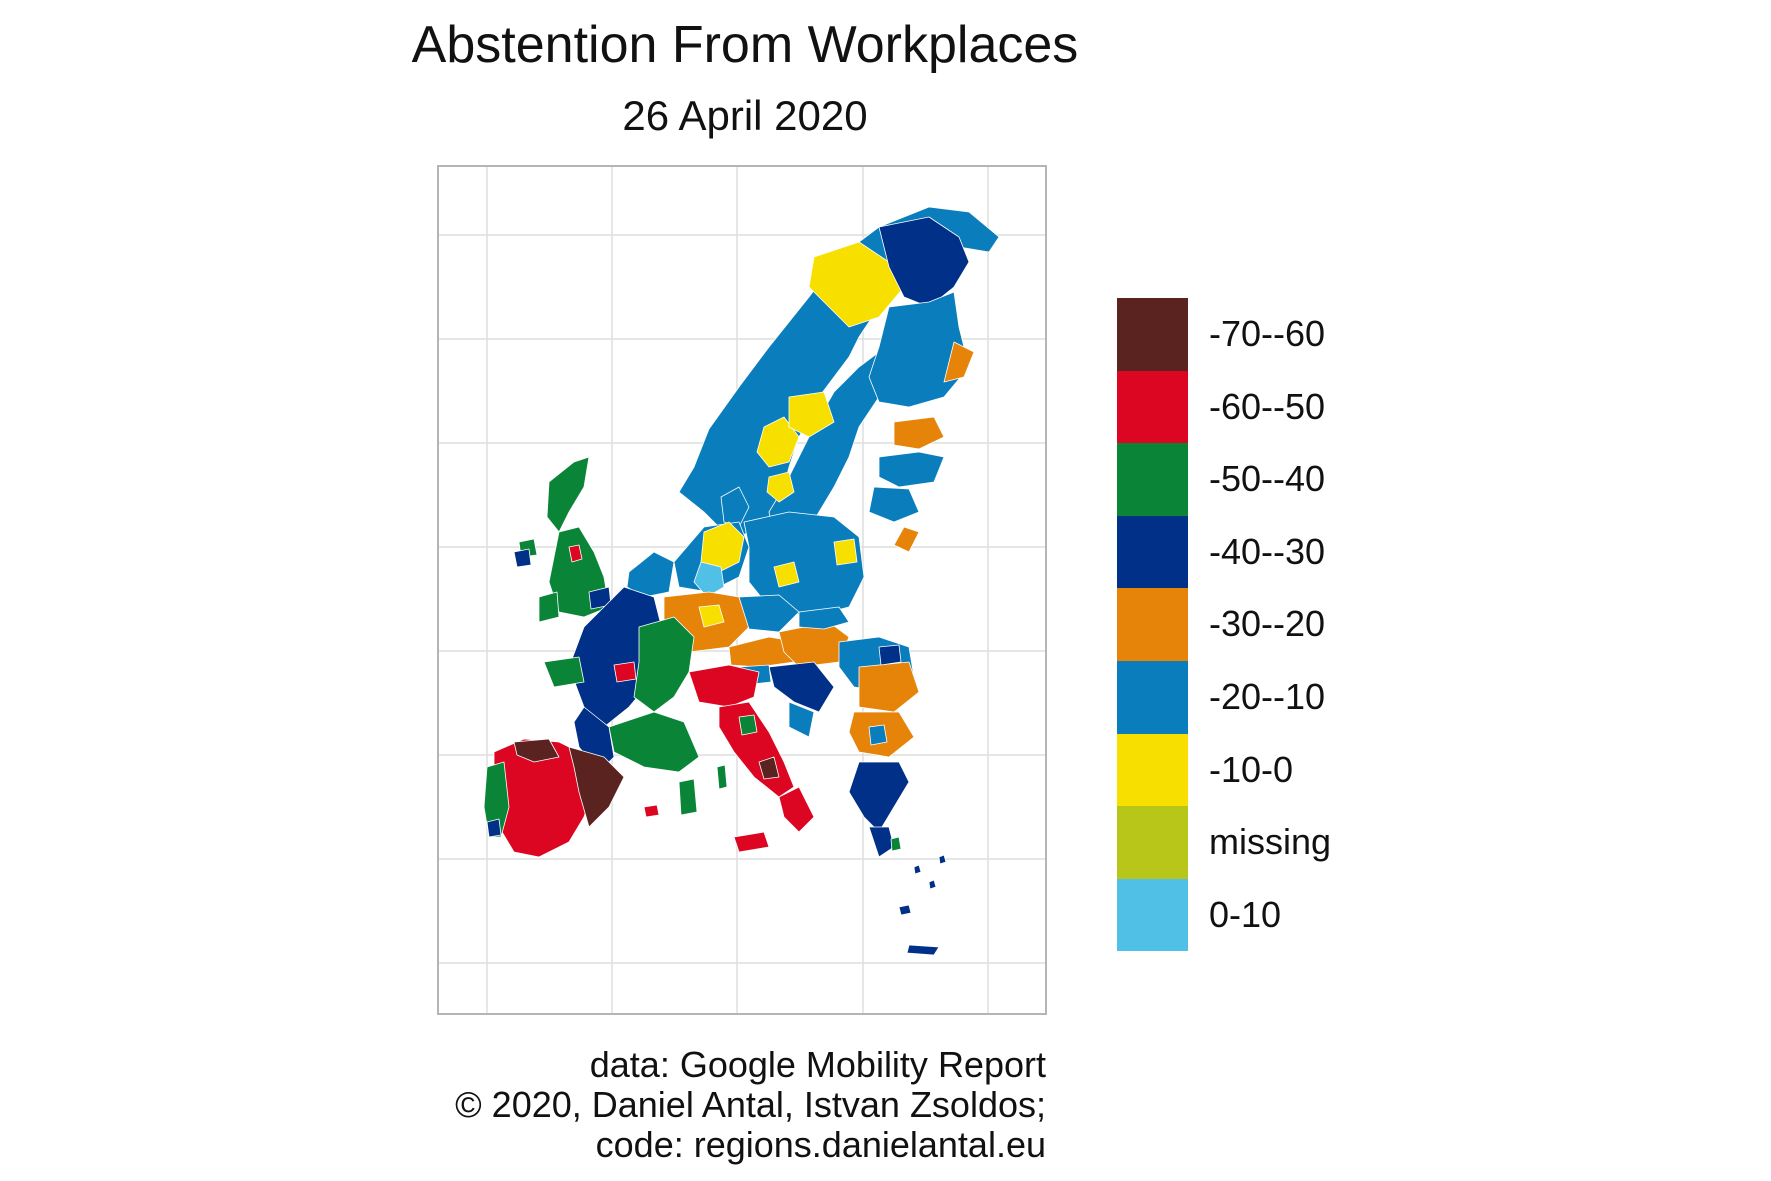  What do you see at coordinates (1267, 551) in the screenshot?
I see `legend-label: -40--30` at bounding box center [1267, 551].